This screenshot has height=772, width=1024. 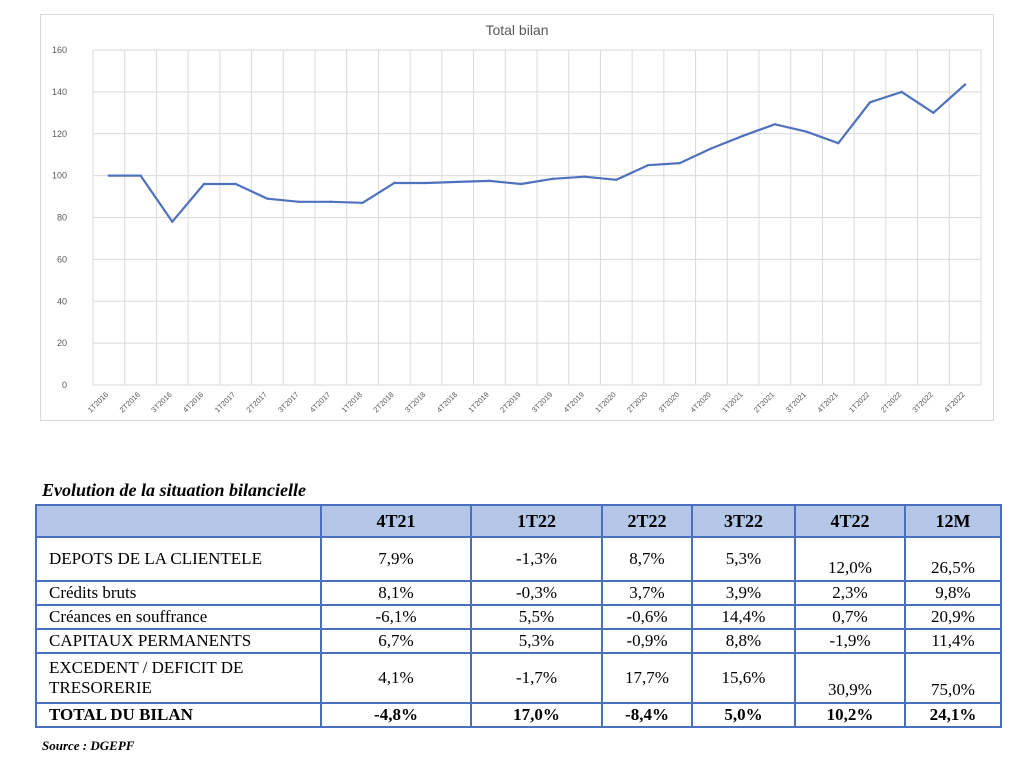 I want to click on y-tick-label: 100, so click(x=59, y=176).